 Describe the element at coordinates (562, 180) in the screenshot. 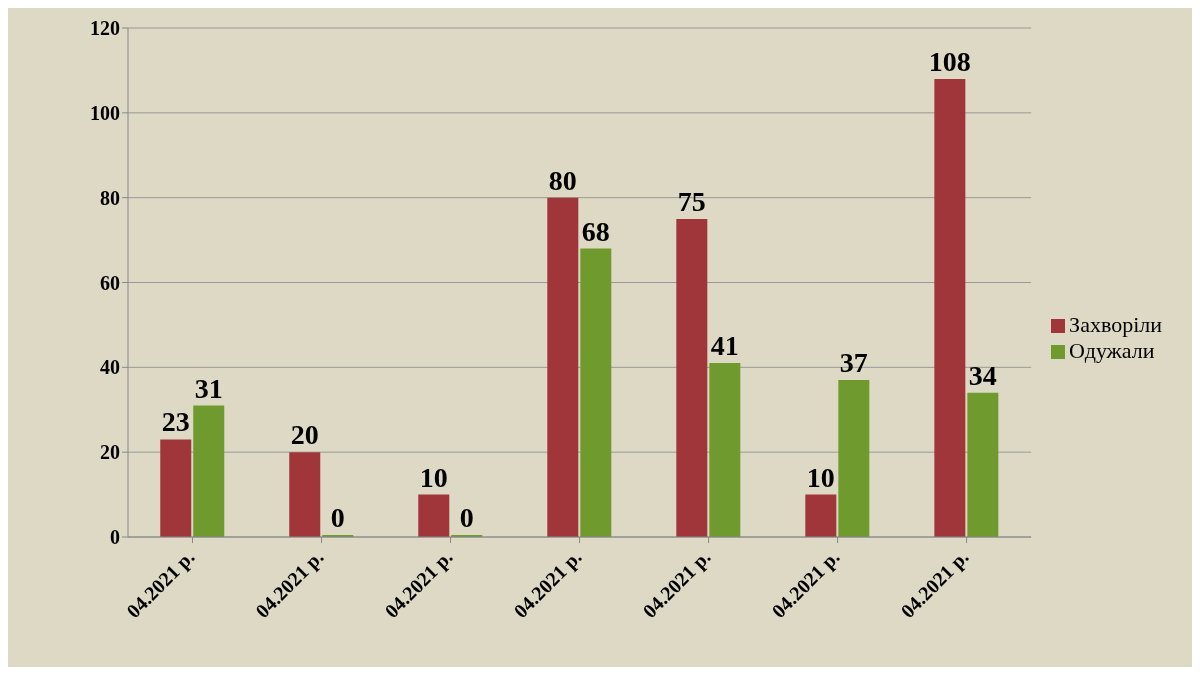

I see `data-label: 80` at that location.